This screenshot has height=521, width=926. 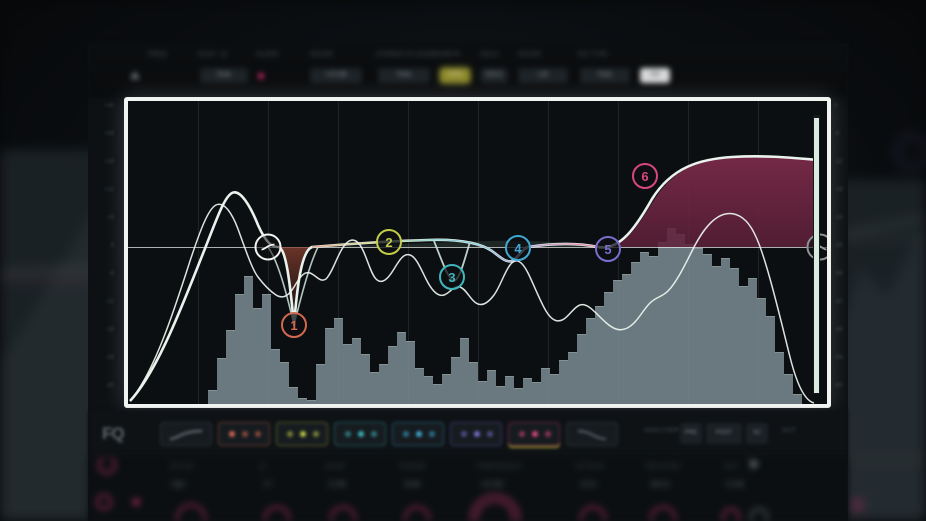 What do you see at coordinates (268, 55) in the screenshot?
I see `toolbar-label-slope: SLOPE` at bounding box center [268, 55].